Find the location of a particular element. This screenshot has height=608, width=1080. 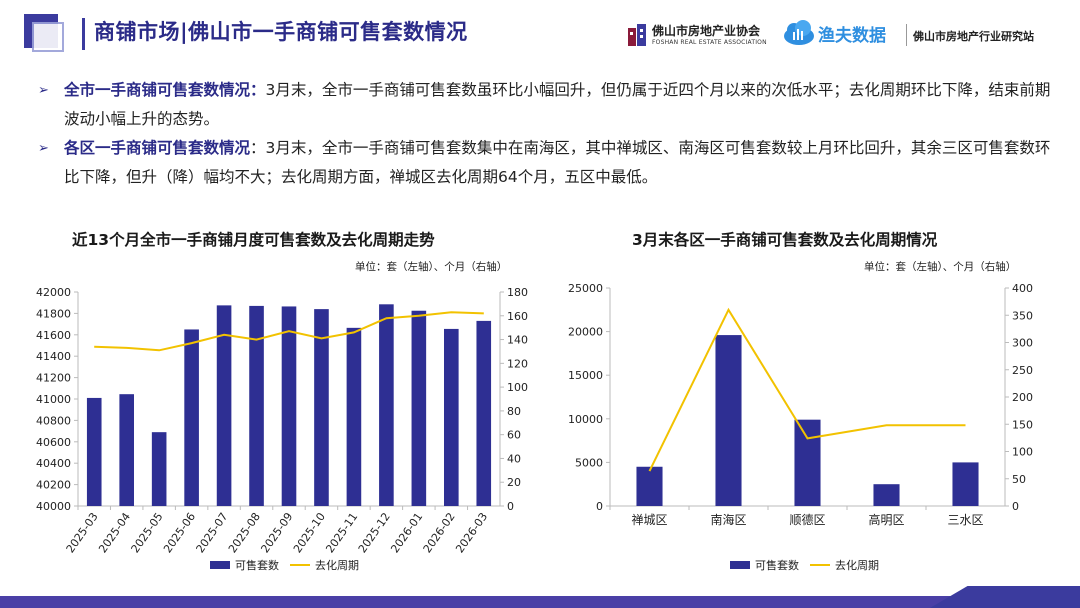

brand-logo: 渔夫数据 is located at coordinates (834, 33).